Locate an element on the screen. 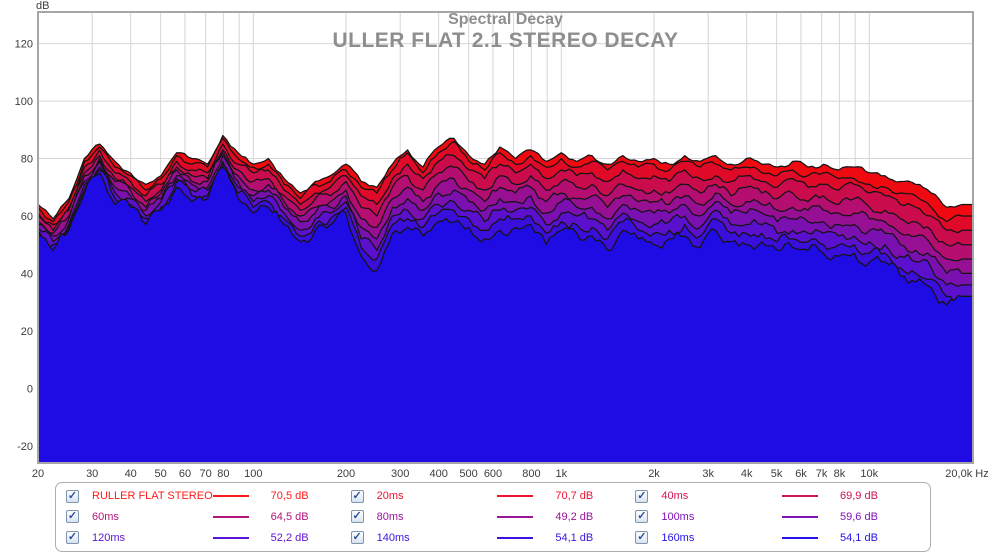 This screenshot has height=558, width=992. legend-value: 64,5 dB is located at coordinates (289, 516).